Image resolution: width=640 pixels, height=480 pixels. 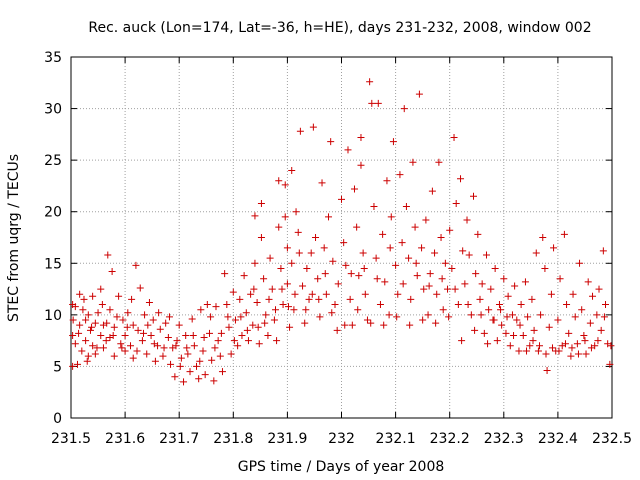 I want to click on x-tick-label: 232.1, so click(x=396, y=439).